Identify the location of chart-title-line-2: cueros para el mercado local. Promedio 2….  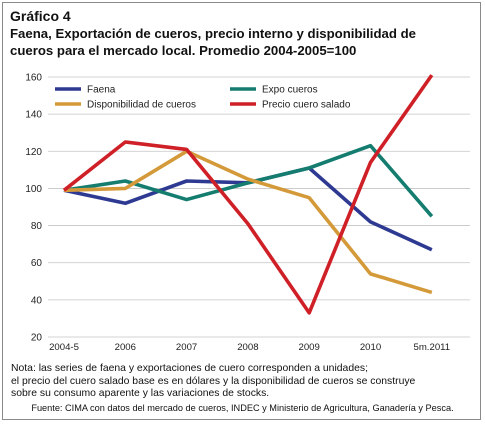
(183, 50).